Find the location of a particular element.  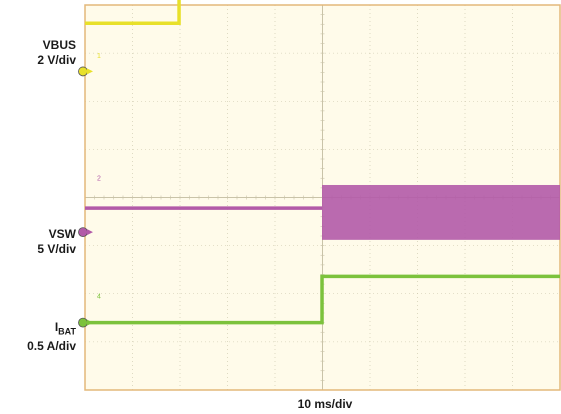

vsw-scale: 5 V/div is located at coordinates (56, 249).